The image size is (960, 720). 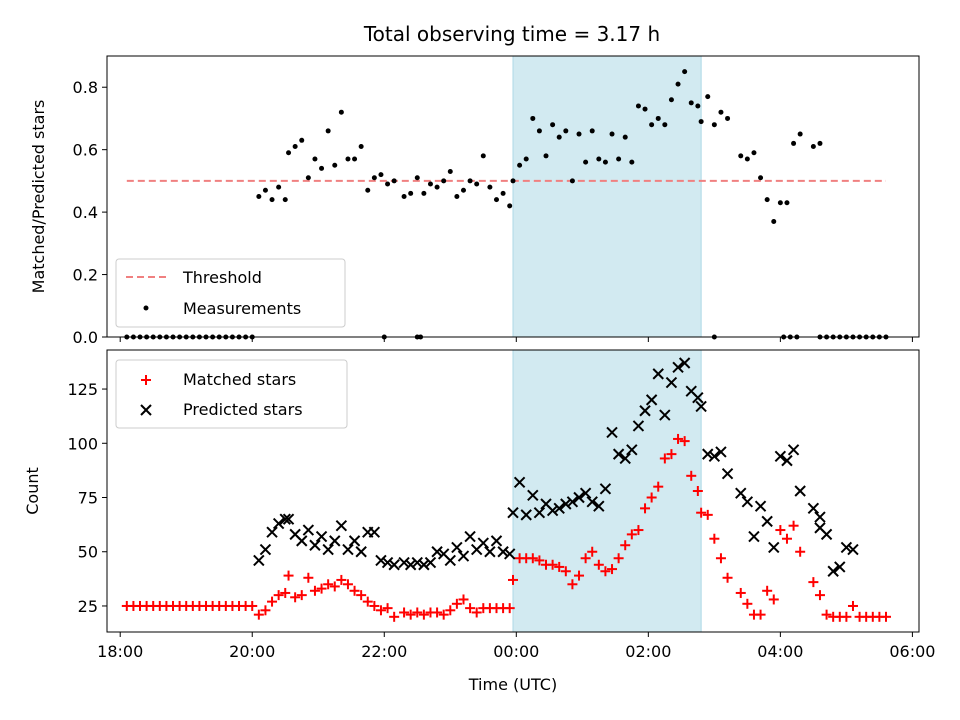 What do you see at coordinates (38, 197) in the screenshot?
I see `ratio-y-axis-label: Matched/Predicted stars` at bounding box center [38, 197].